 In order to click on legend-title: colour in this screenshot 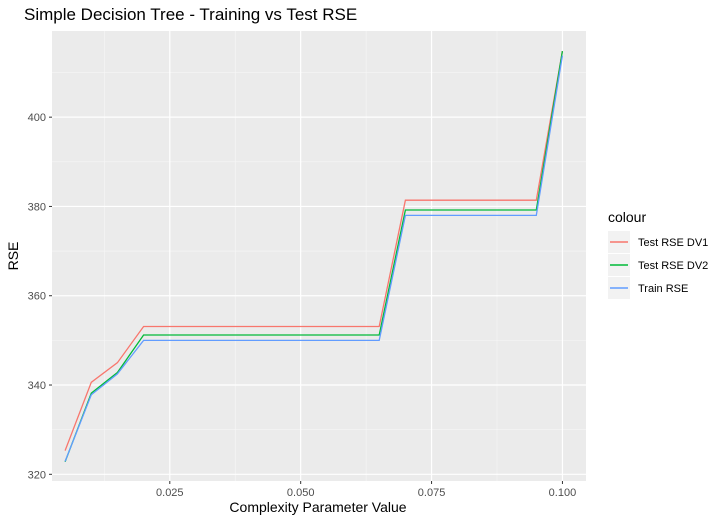, I will do `click(627, 217)`.